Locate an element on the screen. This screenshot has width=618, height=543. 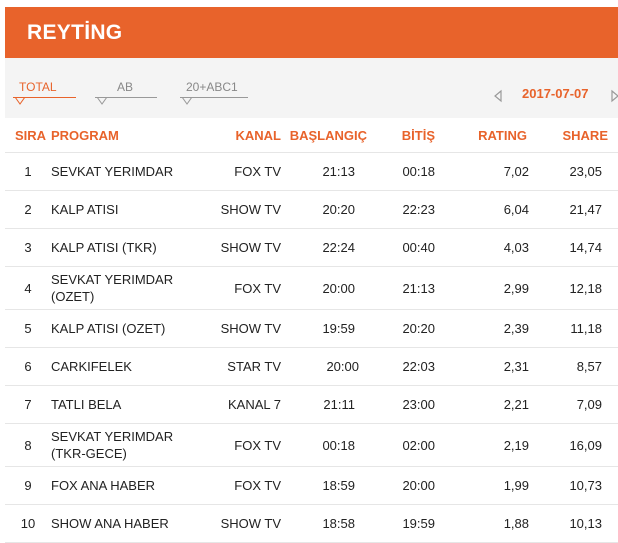
cell-share: 16,09 is located at coordinates (577, 445).